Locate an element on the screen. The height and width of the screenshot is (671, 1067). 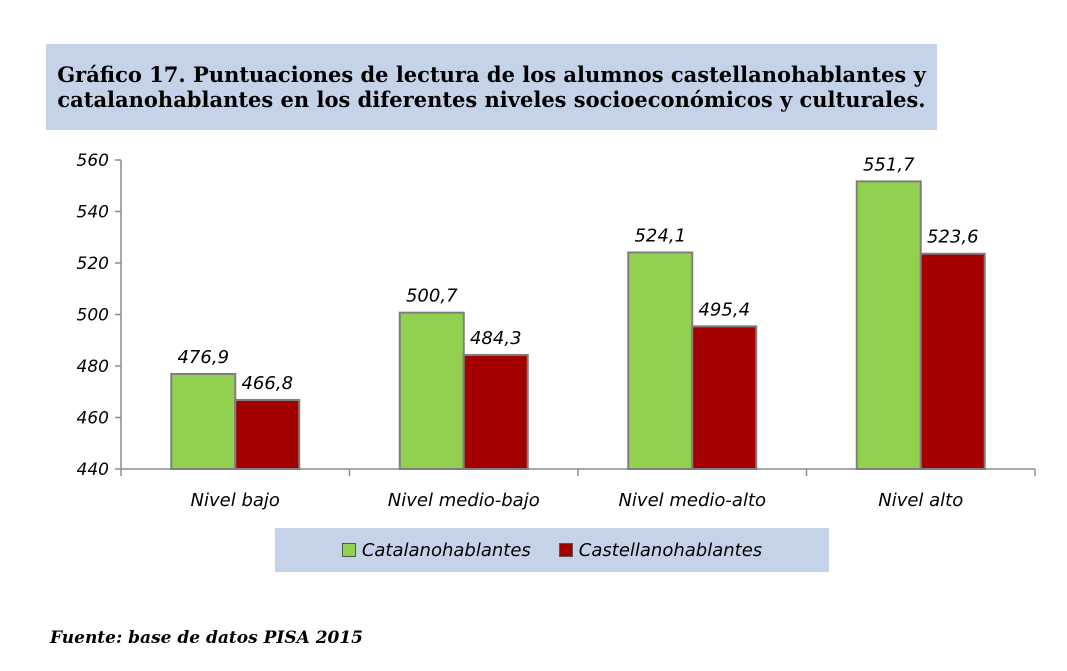
y-tick-label: 440 is located at coordinates (93, 470).